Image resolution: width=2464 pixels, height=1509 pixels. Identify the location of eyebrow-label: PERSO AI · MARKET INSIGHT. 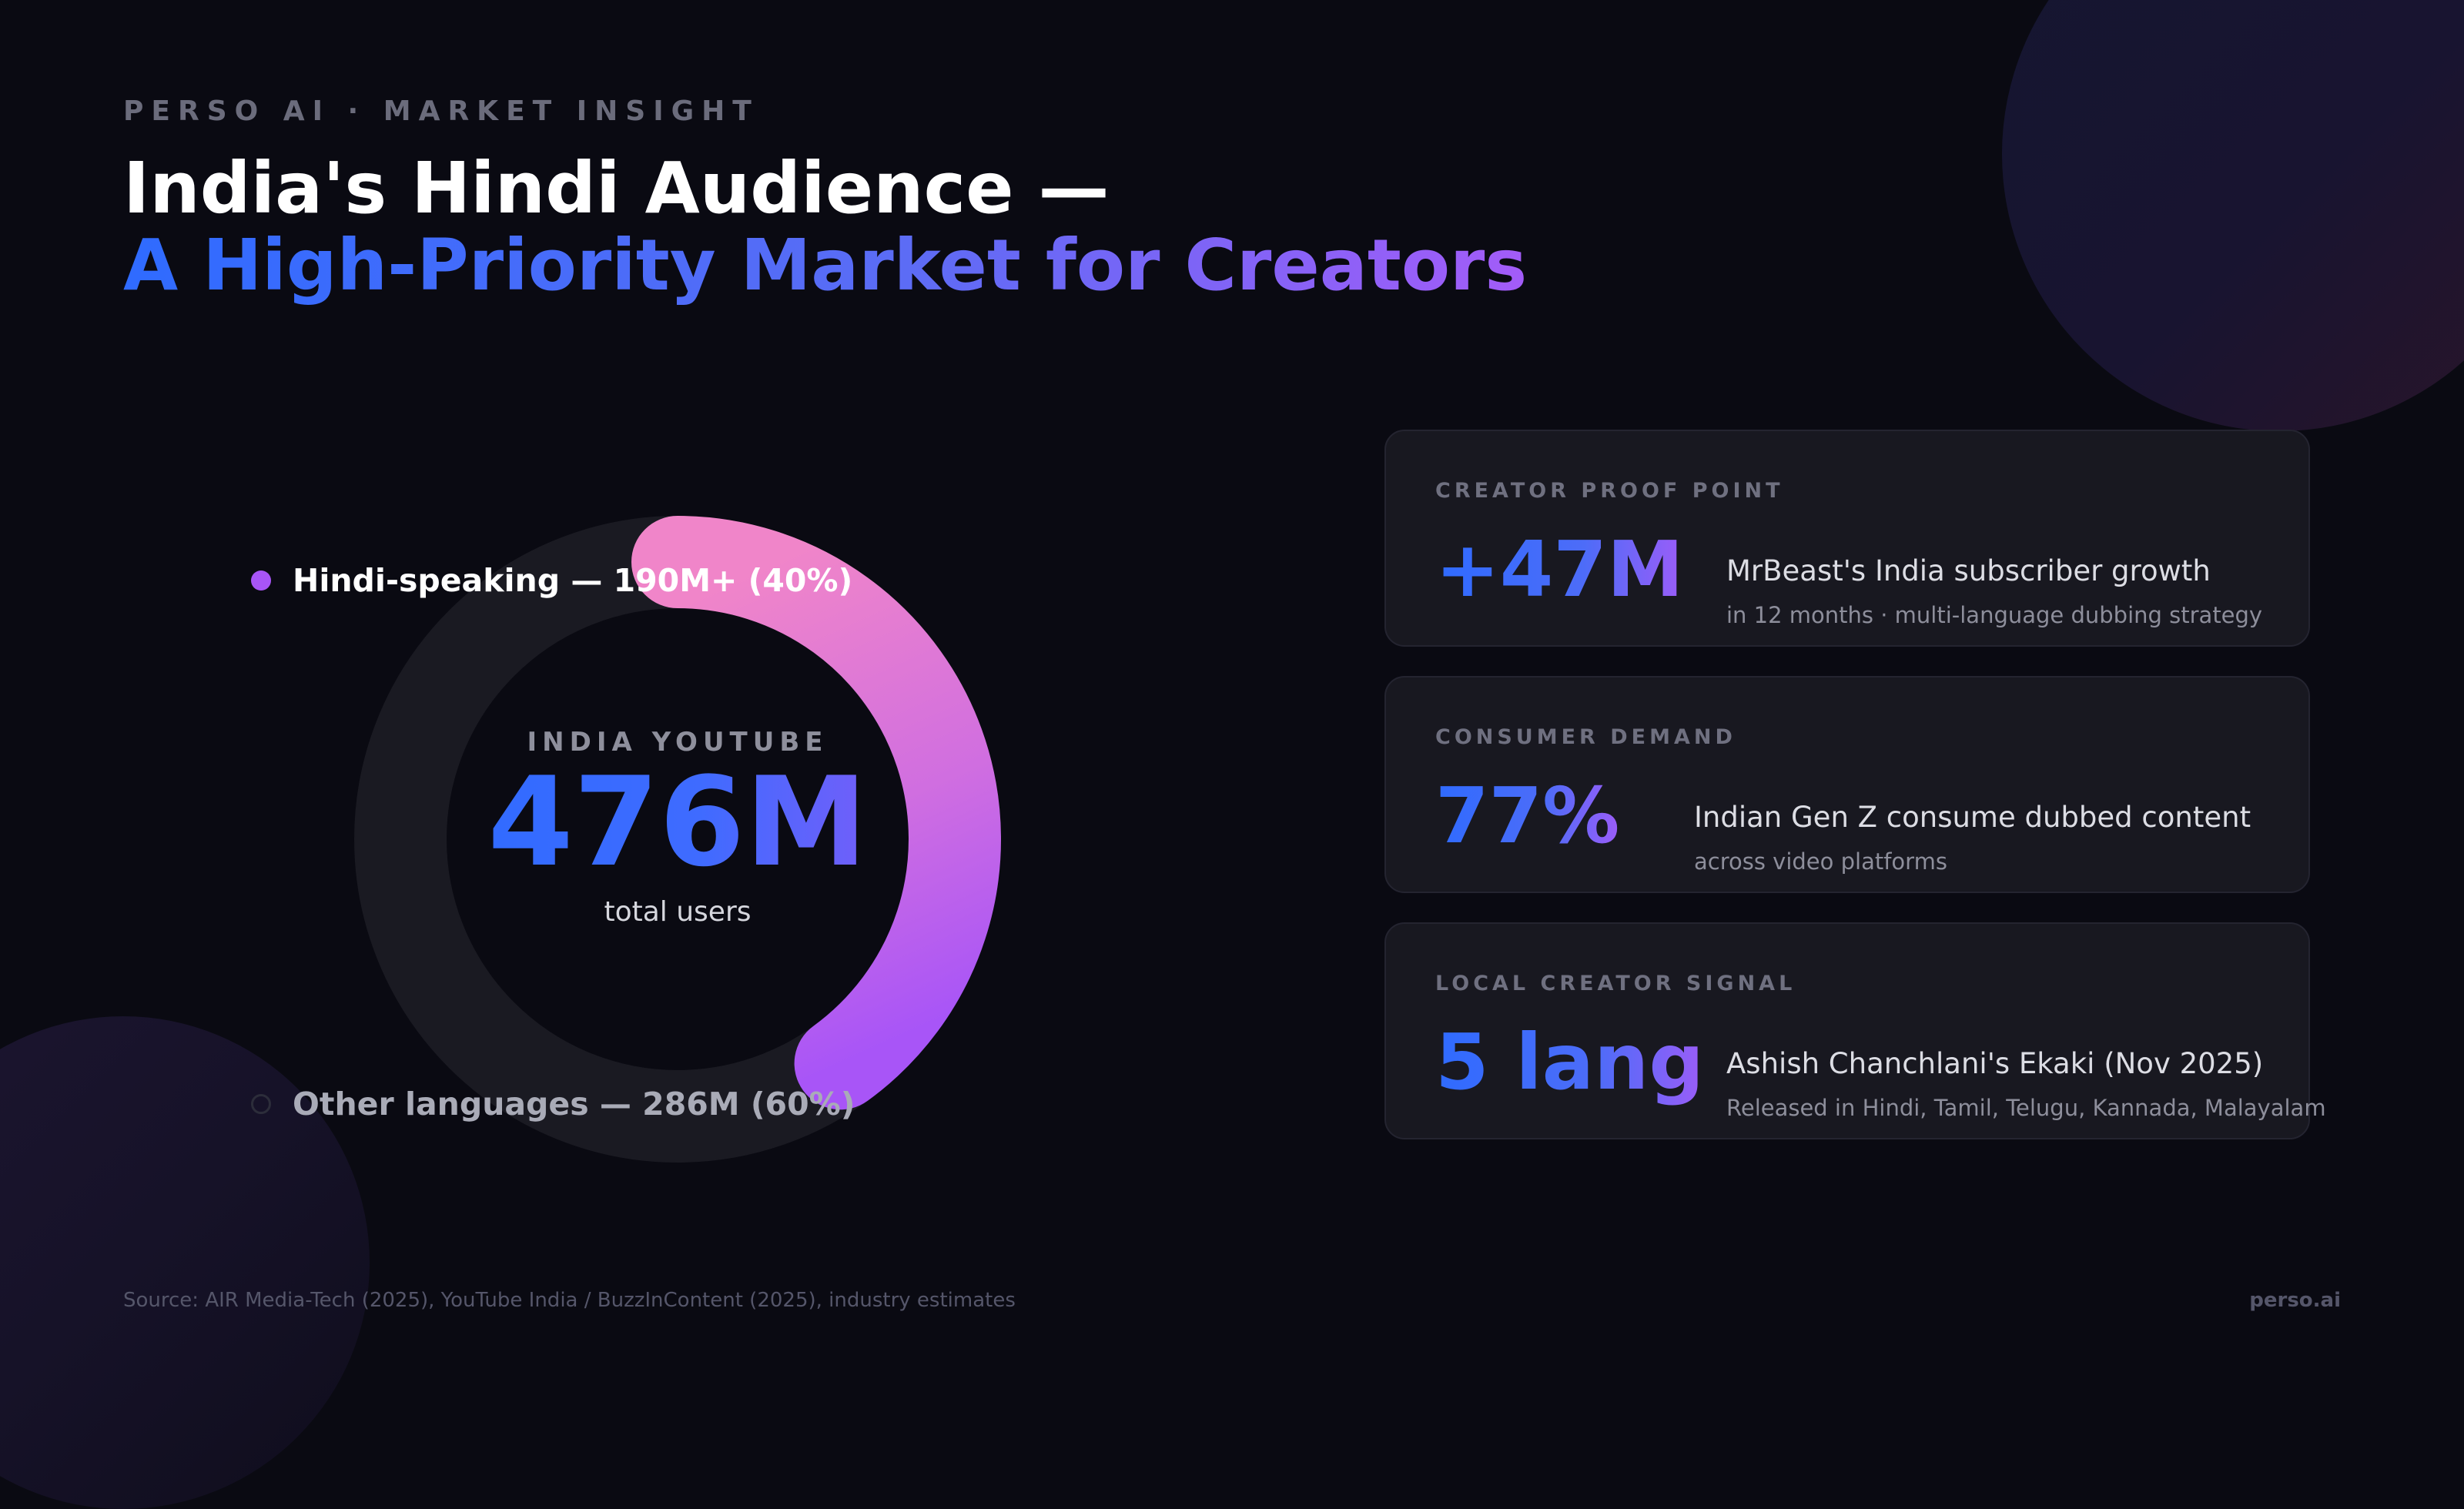
(441, 111).